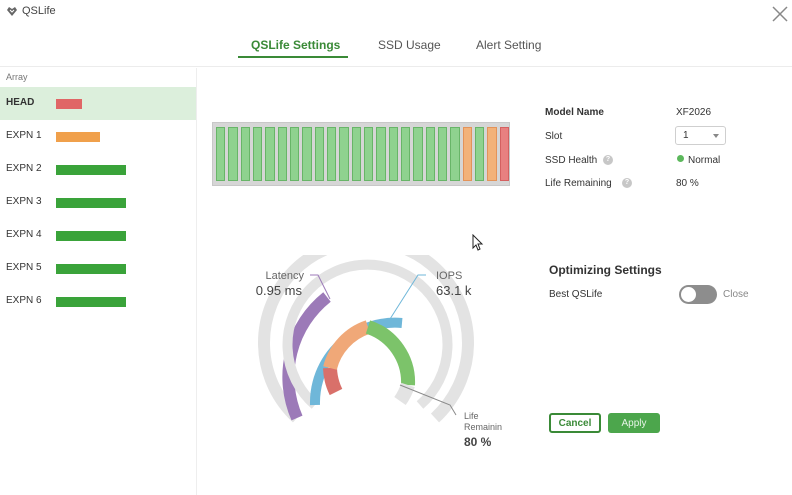 Image resolution: width=792 pixels, height=495 pixels. Describe the element at coordinates (716, 136) in the screenshot. I see `chevron-down-icon` at that location.